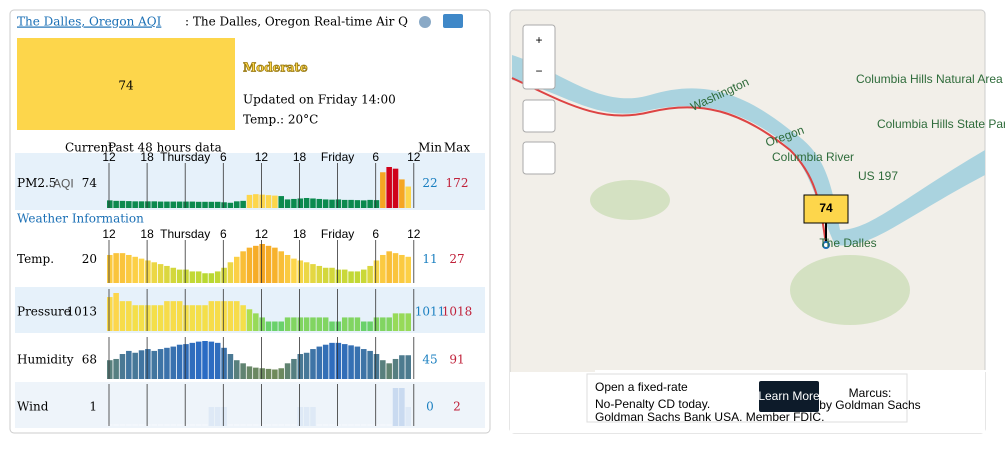 The height and width of the screenshot is (456, 1005). Describe the element at coordinates (789, 396) in the screenshot. I see `ad-button` at that location.